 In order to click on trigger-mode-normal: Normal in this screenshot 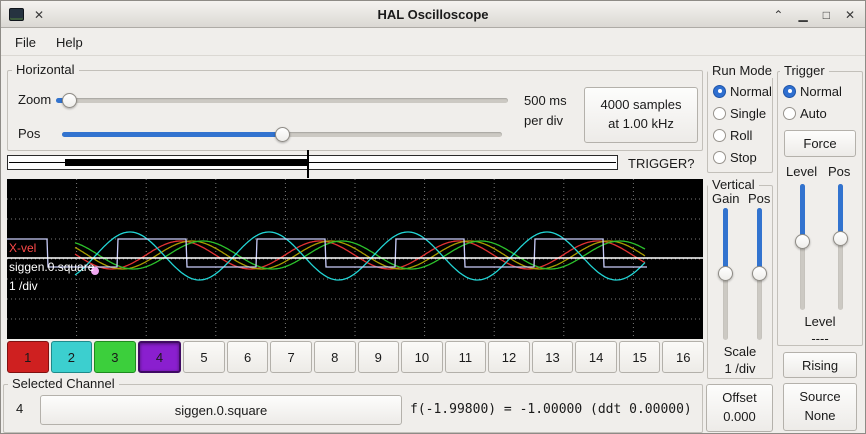, I will do `click(821, 91)`.